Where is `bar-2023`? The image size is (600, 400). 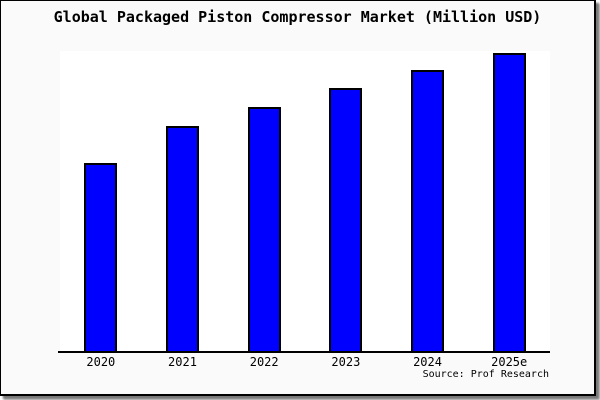
bar-2023 is located at coordinates (346, 219).